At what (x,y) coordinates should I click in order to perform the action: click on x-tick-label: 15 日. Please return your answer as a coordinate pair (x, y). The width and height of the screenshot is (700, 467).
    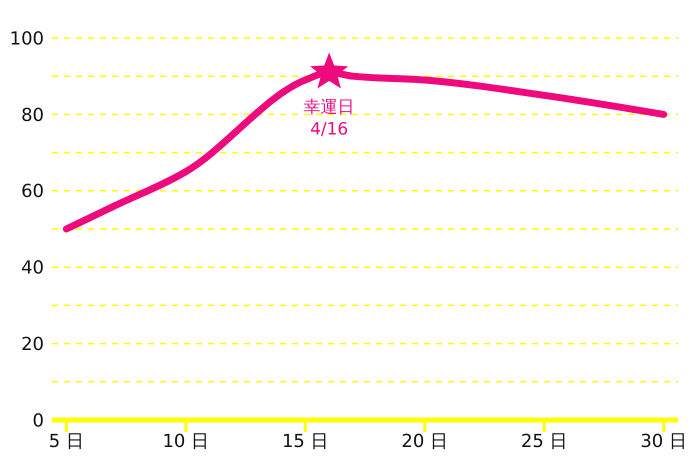
    Looking at the image, I should click on (305, 441).